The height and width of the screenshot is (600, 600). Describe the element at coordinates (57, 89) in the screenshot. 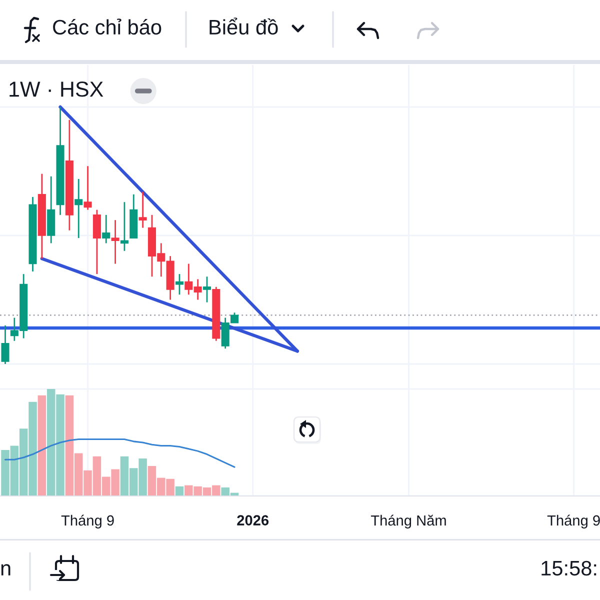

I see `chart-title: 1W · HSX` at that location.